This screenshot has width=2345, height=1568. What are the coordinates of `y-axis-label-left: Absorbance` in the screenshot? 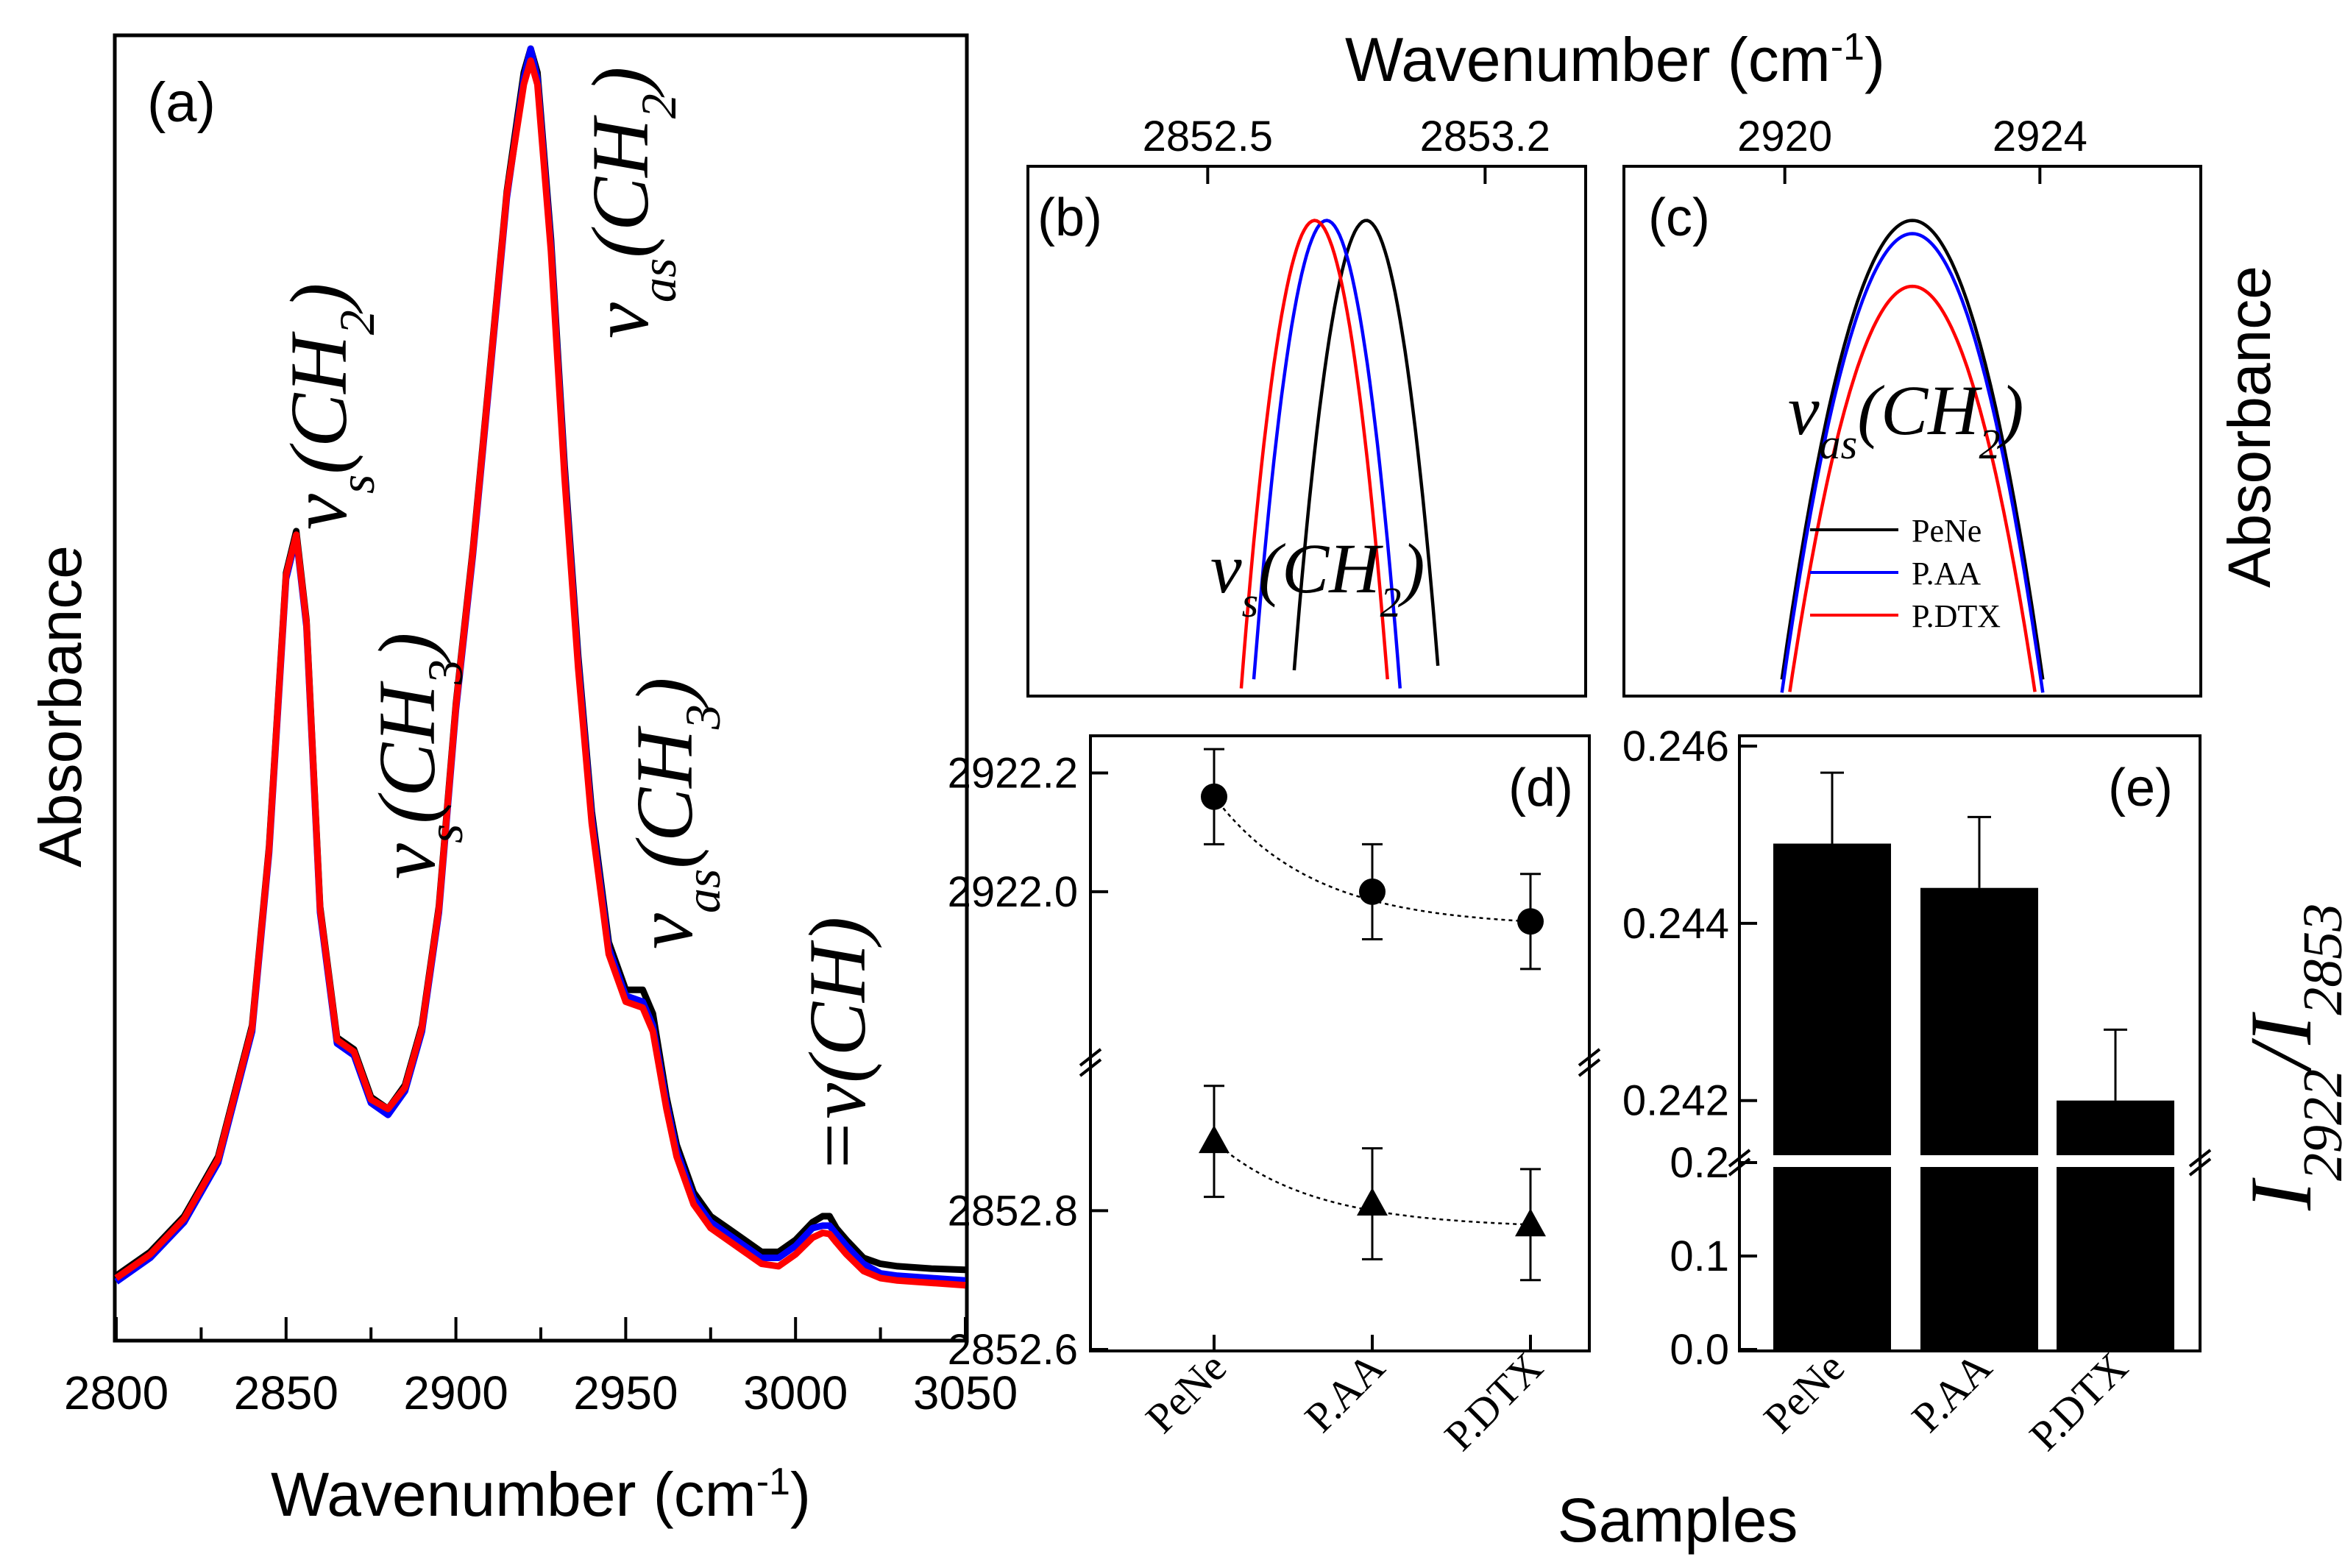 It's located at (60, 706).